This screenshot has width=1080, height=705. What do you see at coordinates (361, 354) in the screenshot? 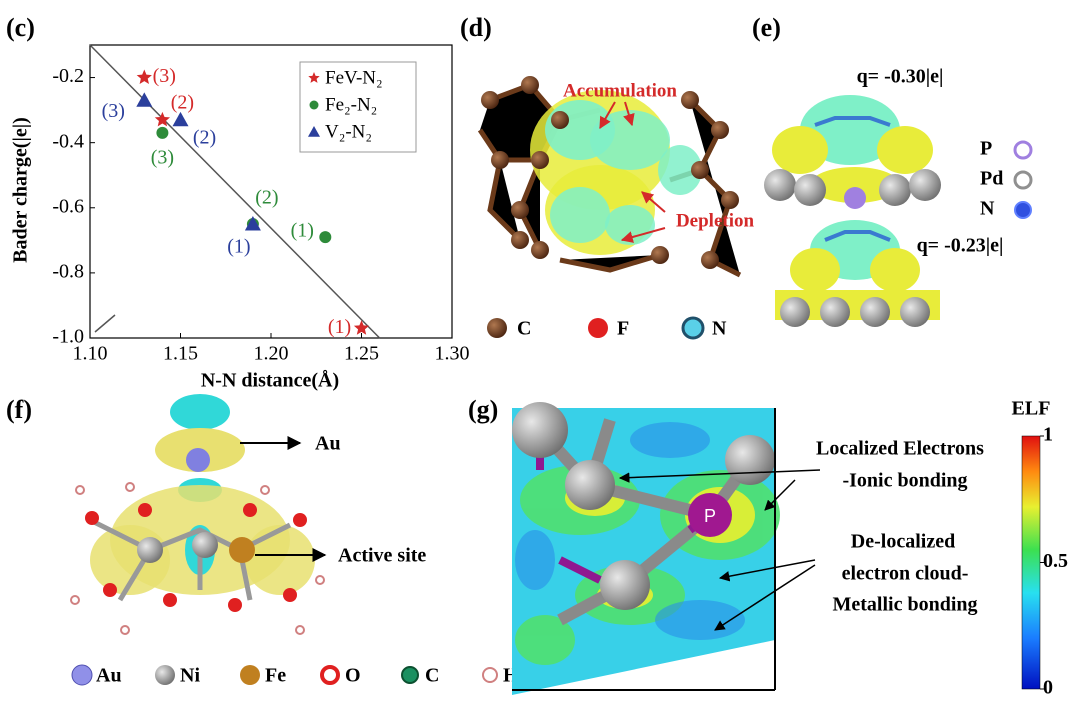
I see `x-tick-label: 1.25` at bounding box center [361, 354].